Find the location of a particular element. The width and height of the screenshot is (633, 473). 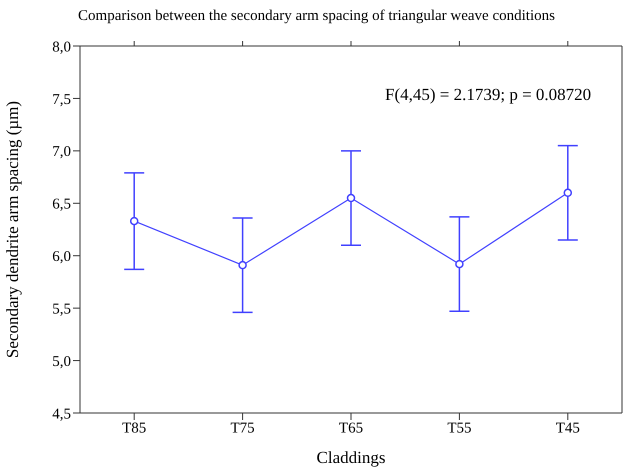

y-tick-label: 7,5 is located at coordinates (61, 100).